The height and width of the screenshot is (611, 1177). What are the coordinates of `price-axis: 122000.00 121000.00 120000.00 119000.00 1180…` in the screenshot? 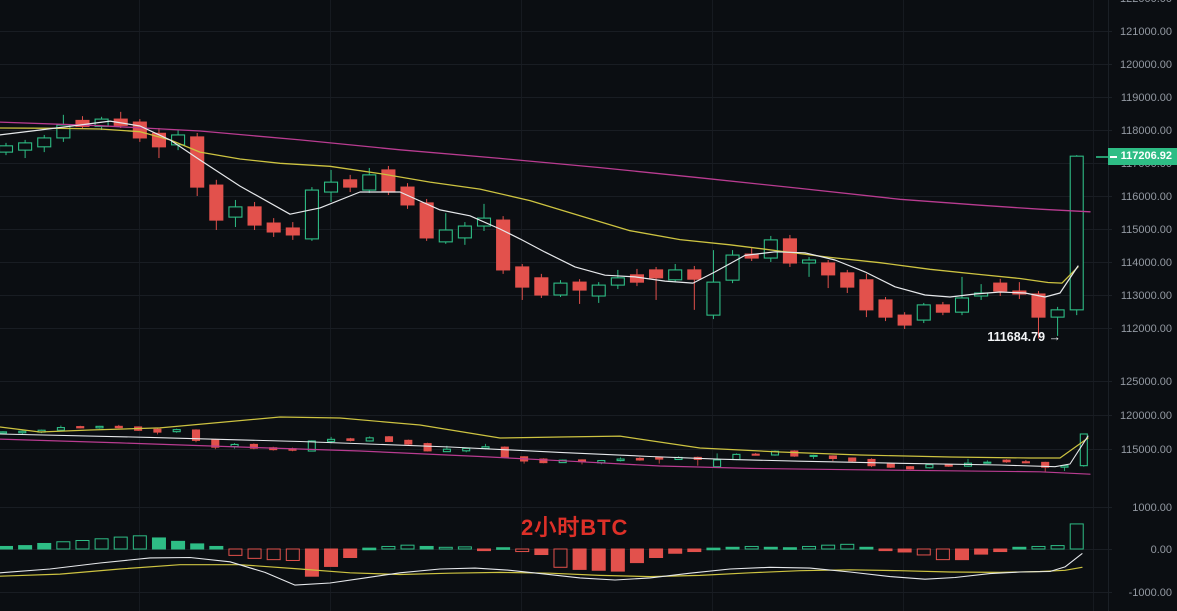 It's located at (1134, 299).